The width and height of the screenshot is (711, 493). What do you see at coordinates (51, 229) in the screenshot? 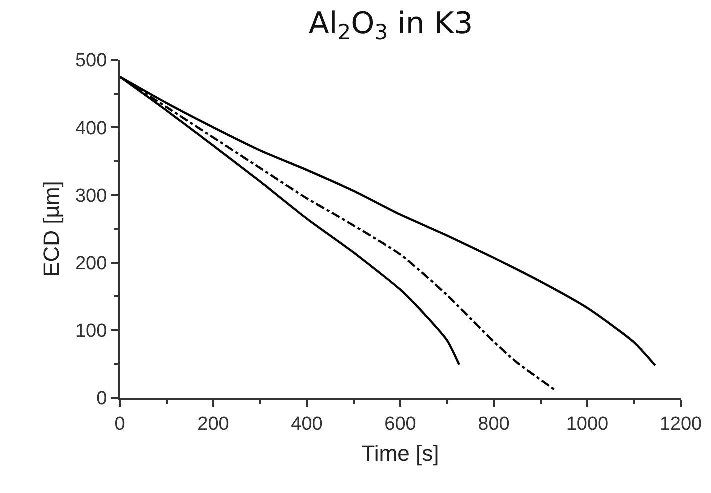
I see `y-axis-title: ECD [µm]` at bounding box center [51, 229].